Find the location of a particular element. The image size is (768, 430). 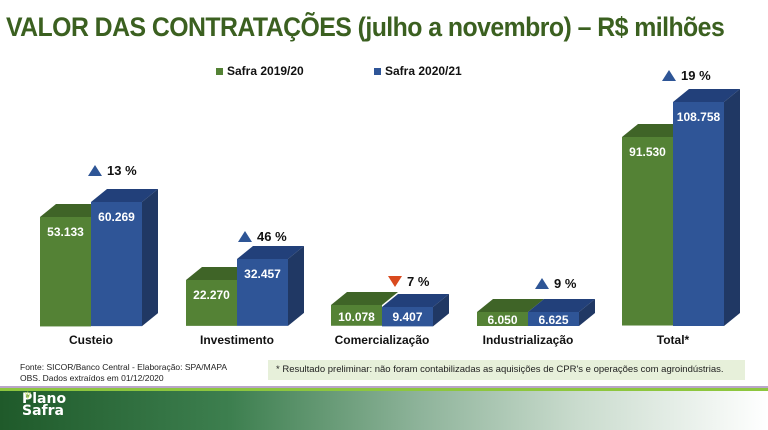

change-label: 9 % is located at coordinates (565, 283).